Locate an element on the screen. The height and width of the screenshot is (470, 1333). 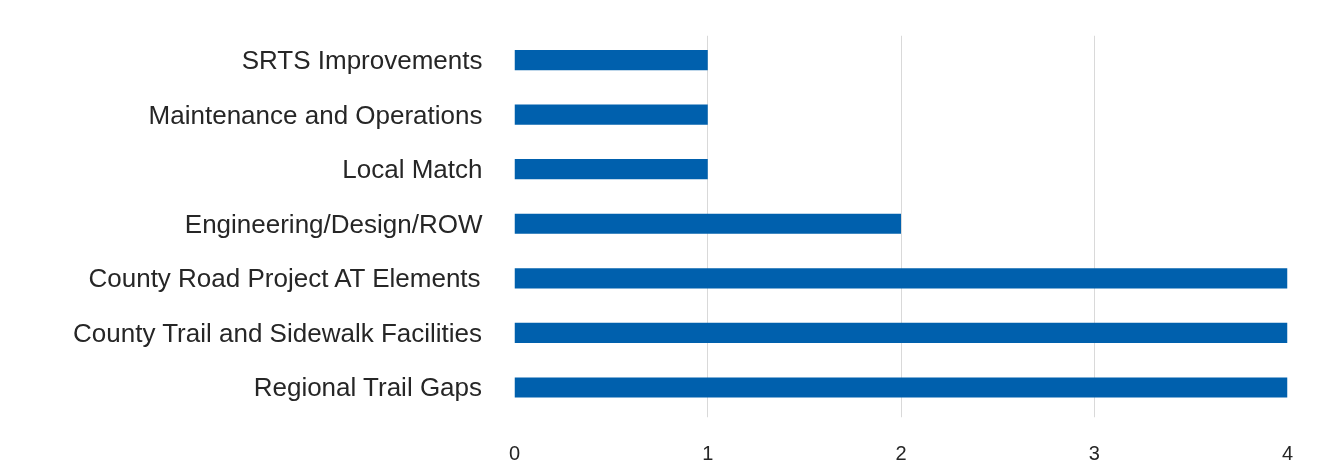
y-tick-label: County Trail and Sidewalk Facilities is located at coordinates (278, 332).